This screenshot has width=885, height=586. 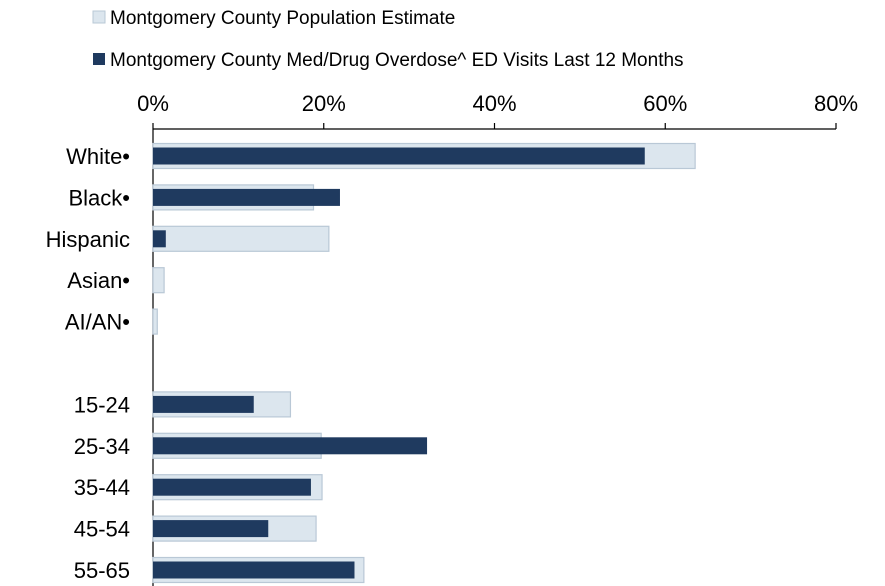 What do you see at coordinates (102, 529) in the screenshot?
I see `y-category-label: 45-54` at bounding box center [102, 529].